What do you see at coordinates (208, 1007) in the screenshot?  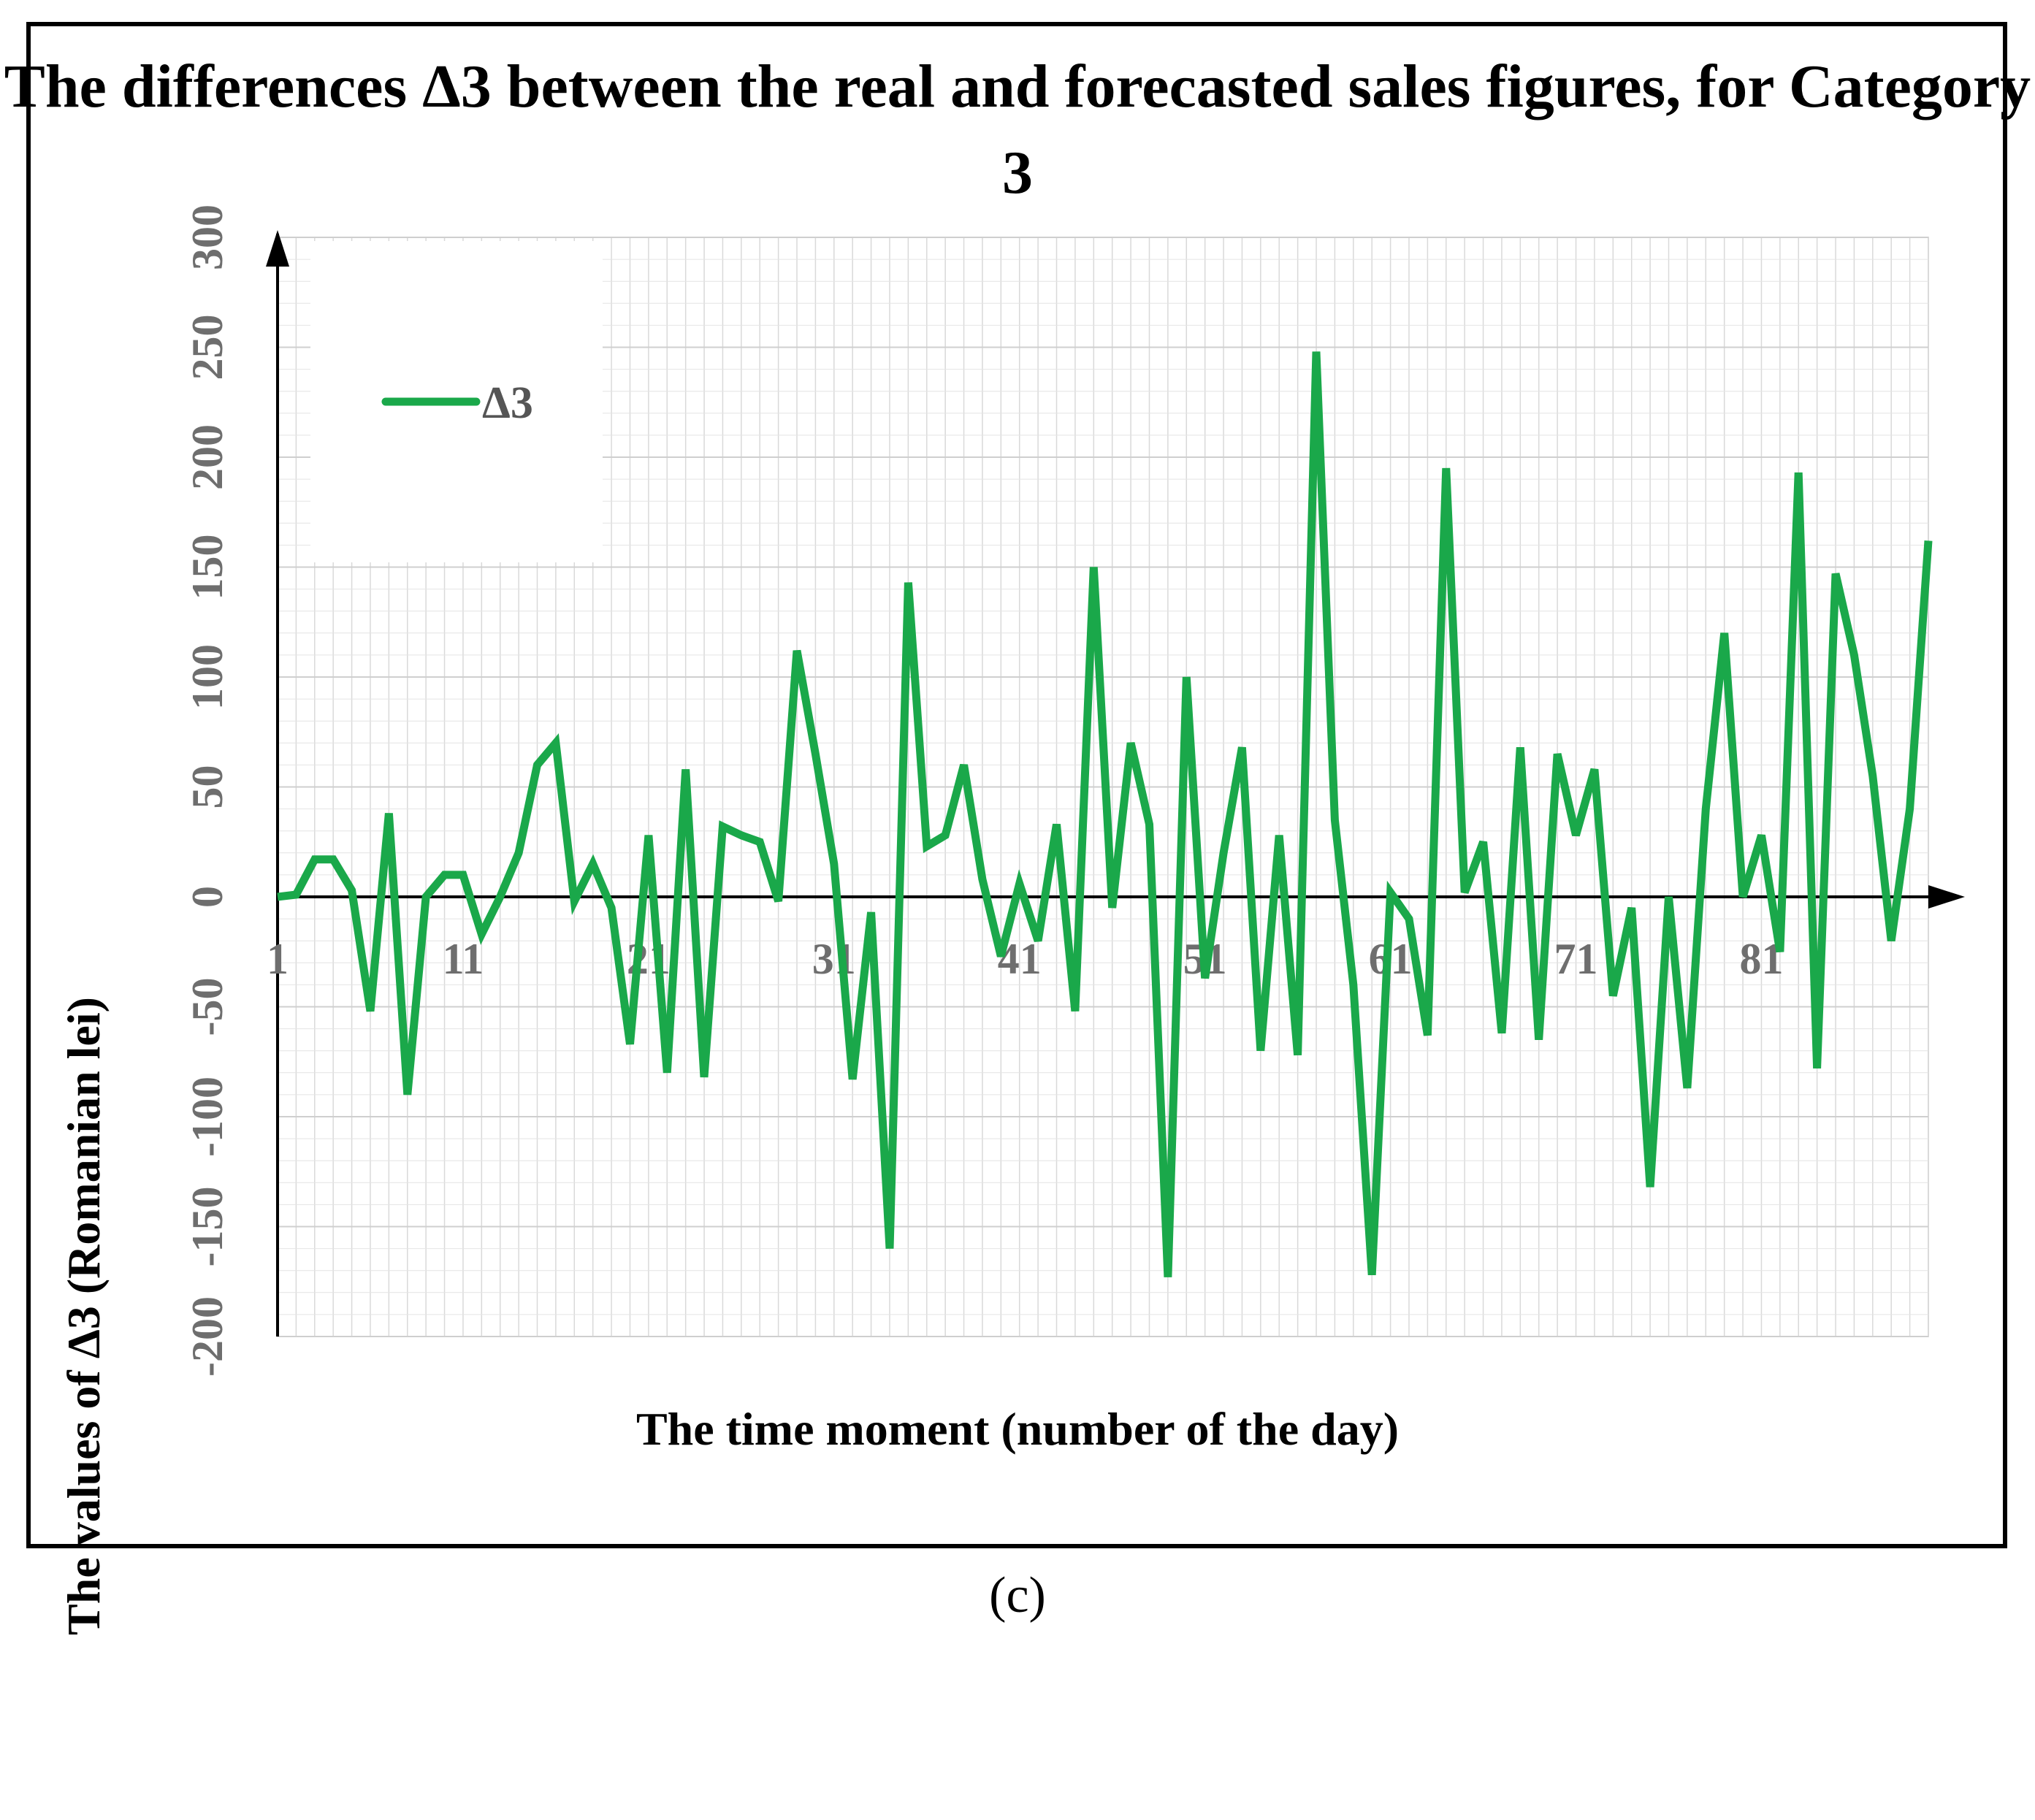 I see `y-tick-label: -50` at bounding box center [208, 1007].